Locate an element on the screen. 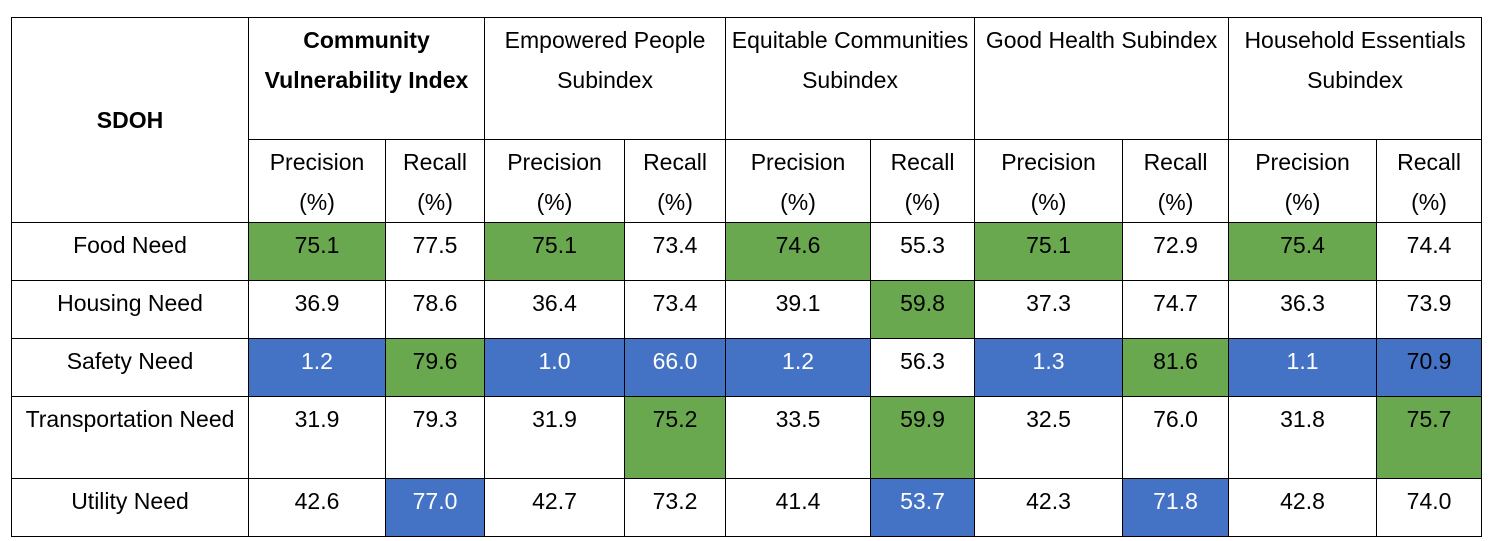 The image size is (1492, 541). recall-cell: 71.8 is located at coordinates (1176, 507).